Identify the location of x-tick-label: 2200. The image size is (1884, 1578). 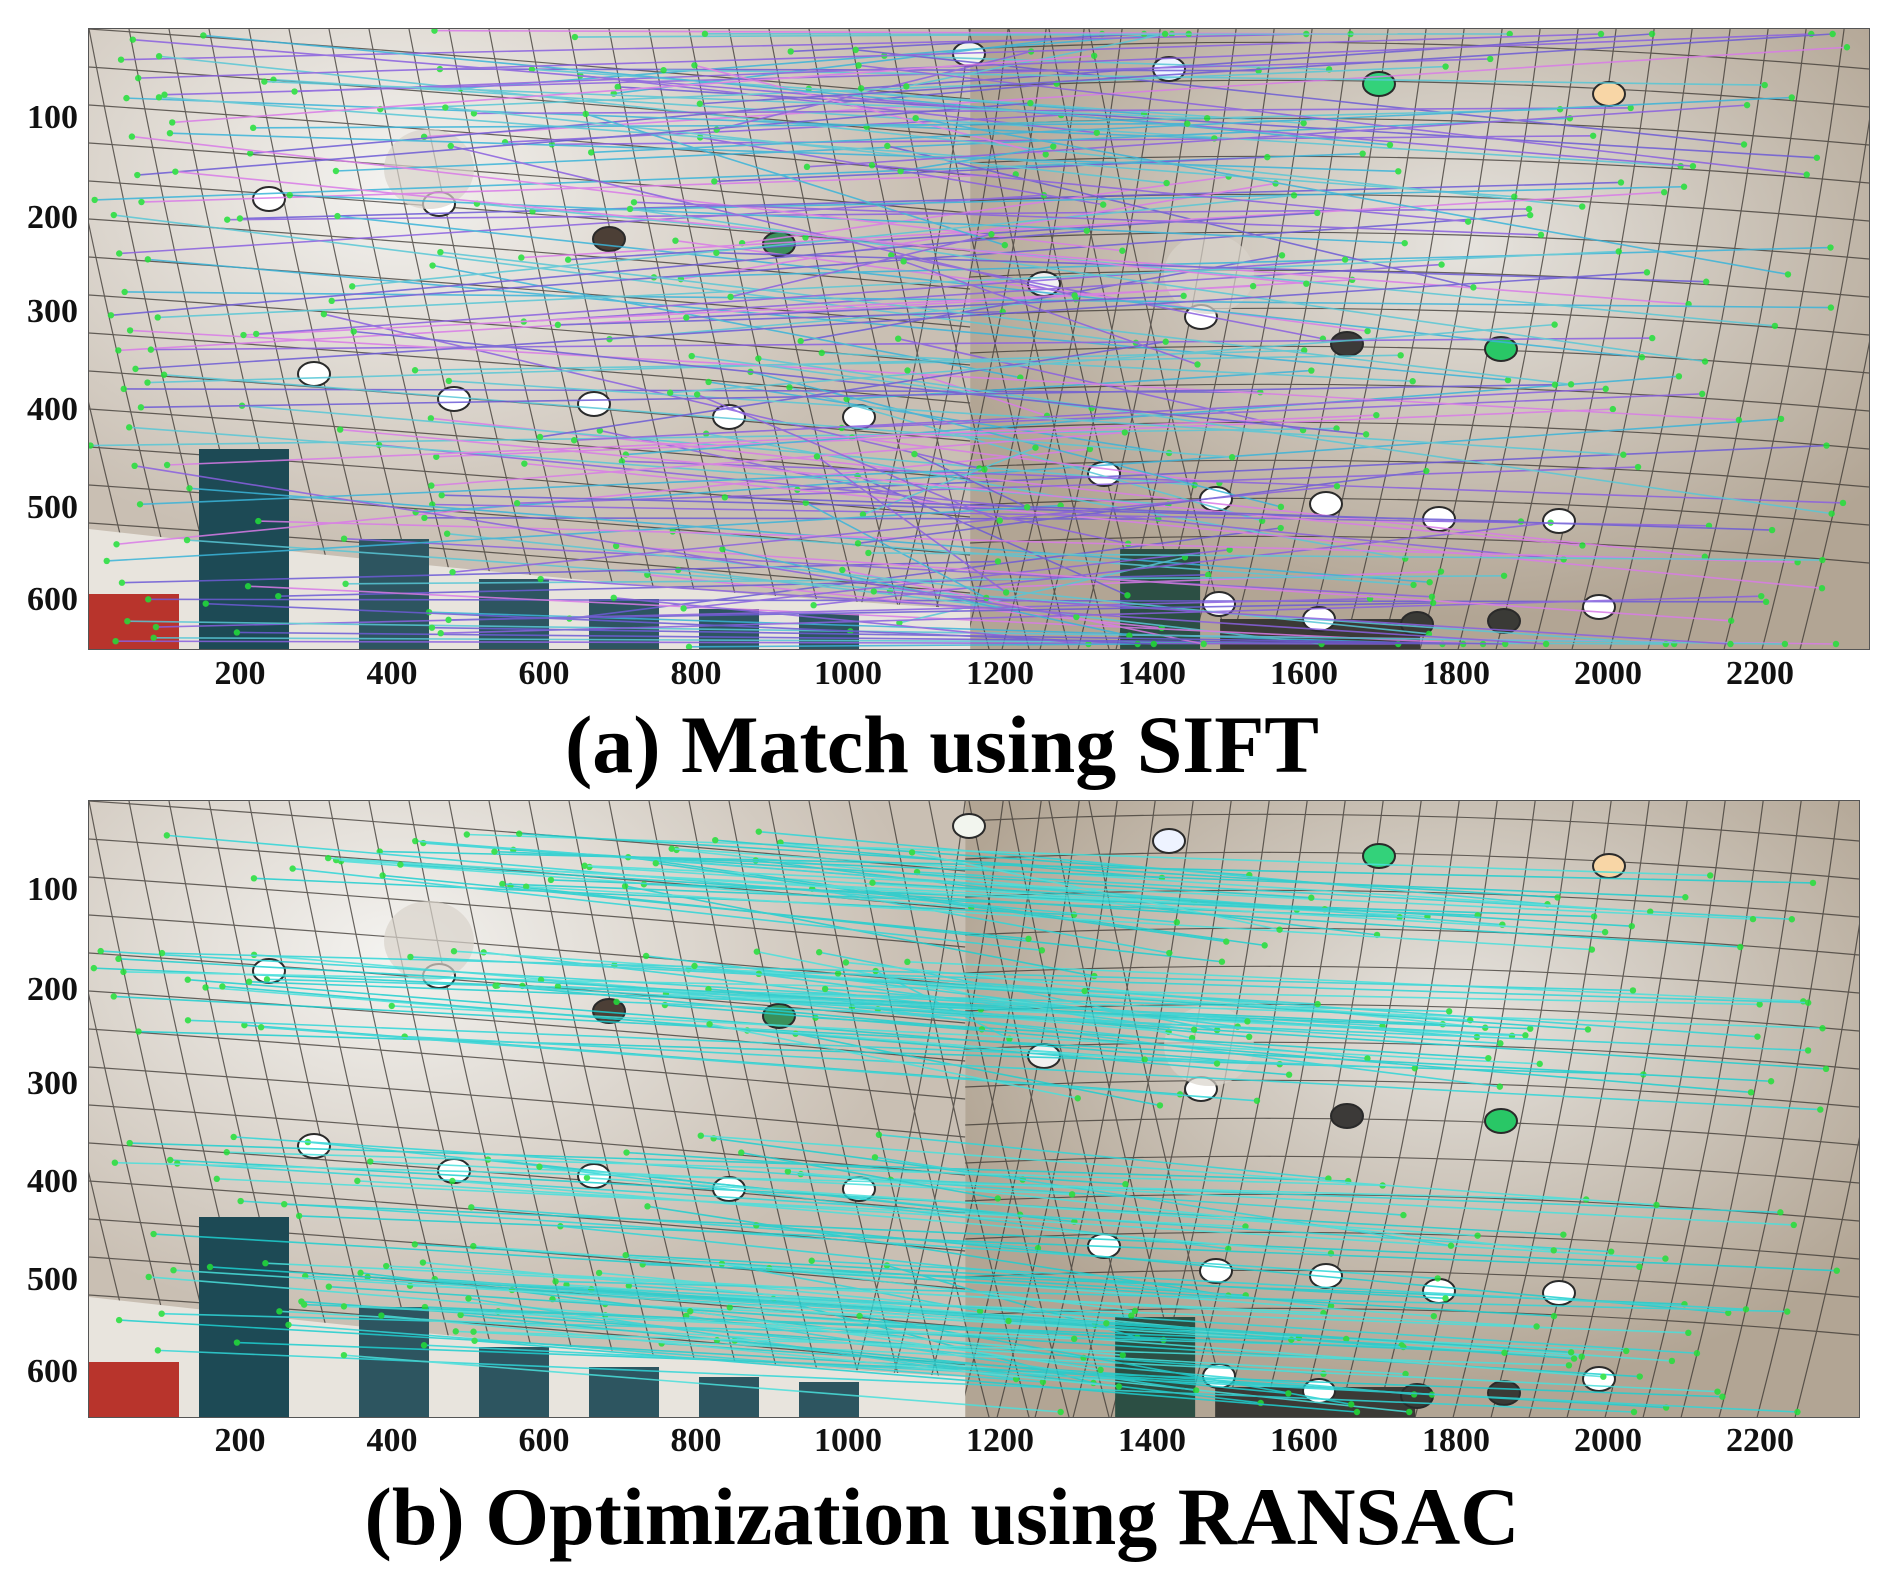
(1760, 673).